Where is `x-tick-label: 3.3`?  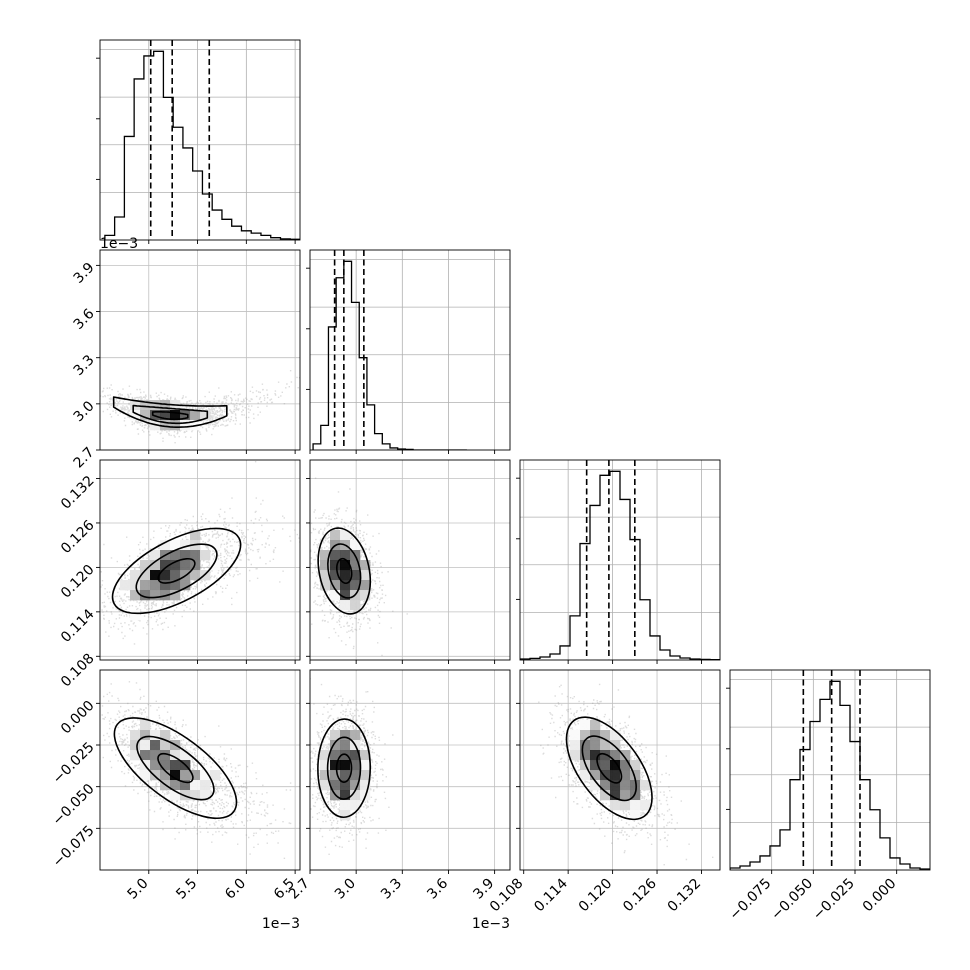
x-tick-label: 3.3 is located at coordinates (391, 889).